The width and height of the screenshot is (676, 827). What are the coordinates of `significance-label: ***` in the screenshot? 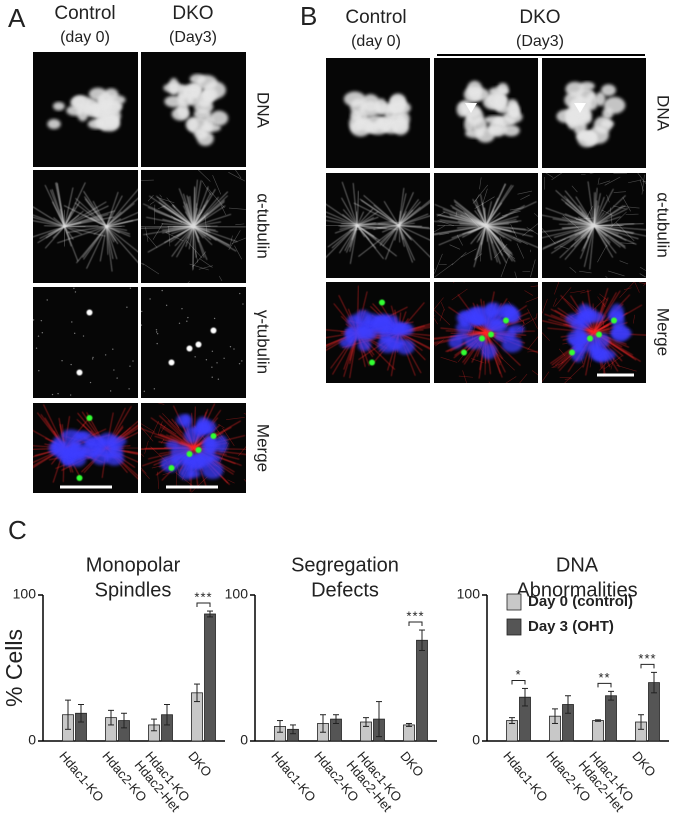 It's located at (647, 658).